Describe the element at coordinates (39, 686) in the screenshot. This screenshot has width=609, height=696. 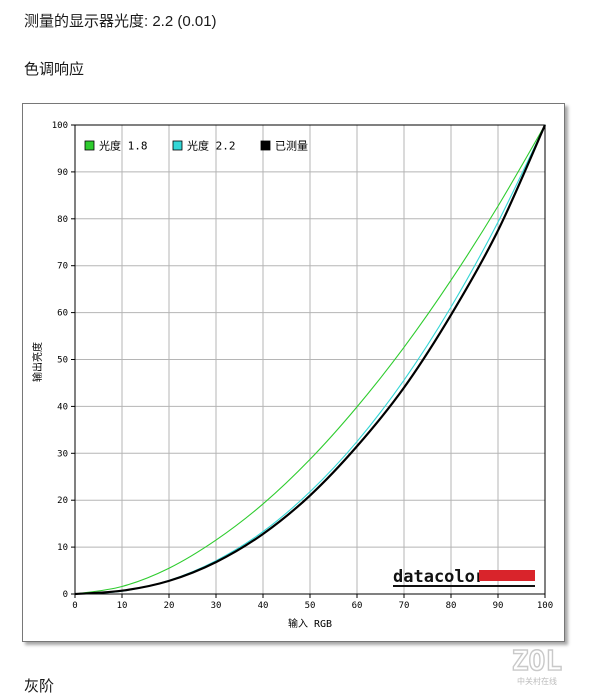
I see `grayscale-heading: 灰阶` at that location.